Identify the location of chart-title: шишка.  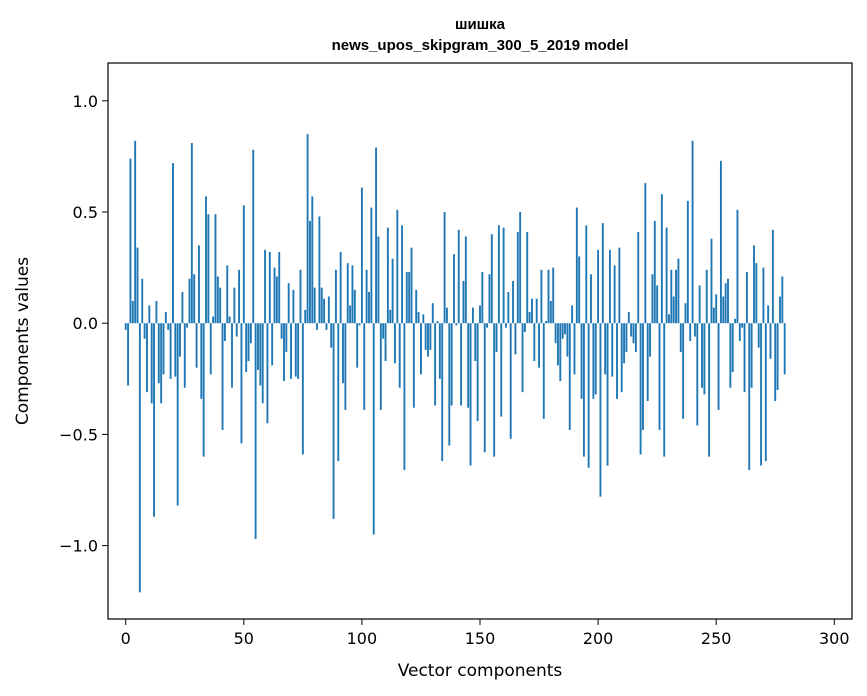
(480, 24).